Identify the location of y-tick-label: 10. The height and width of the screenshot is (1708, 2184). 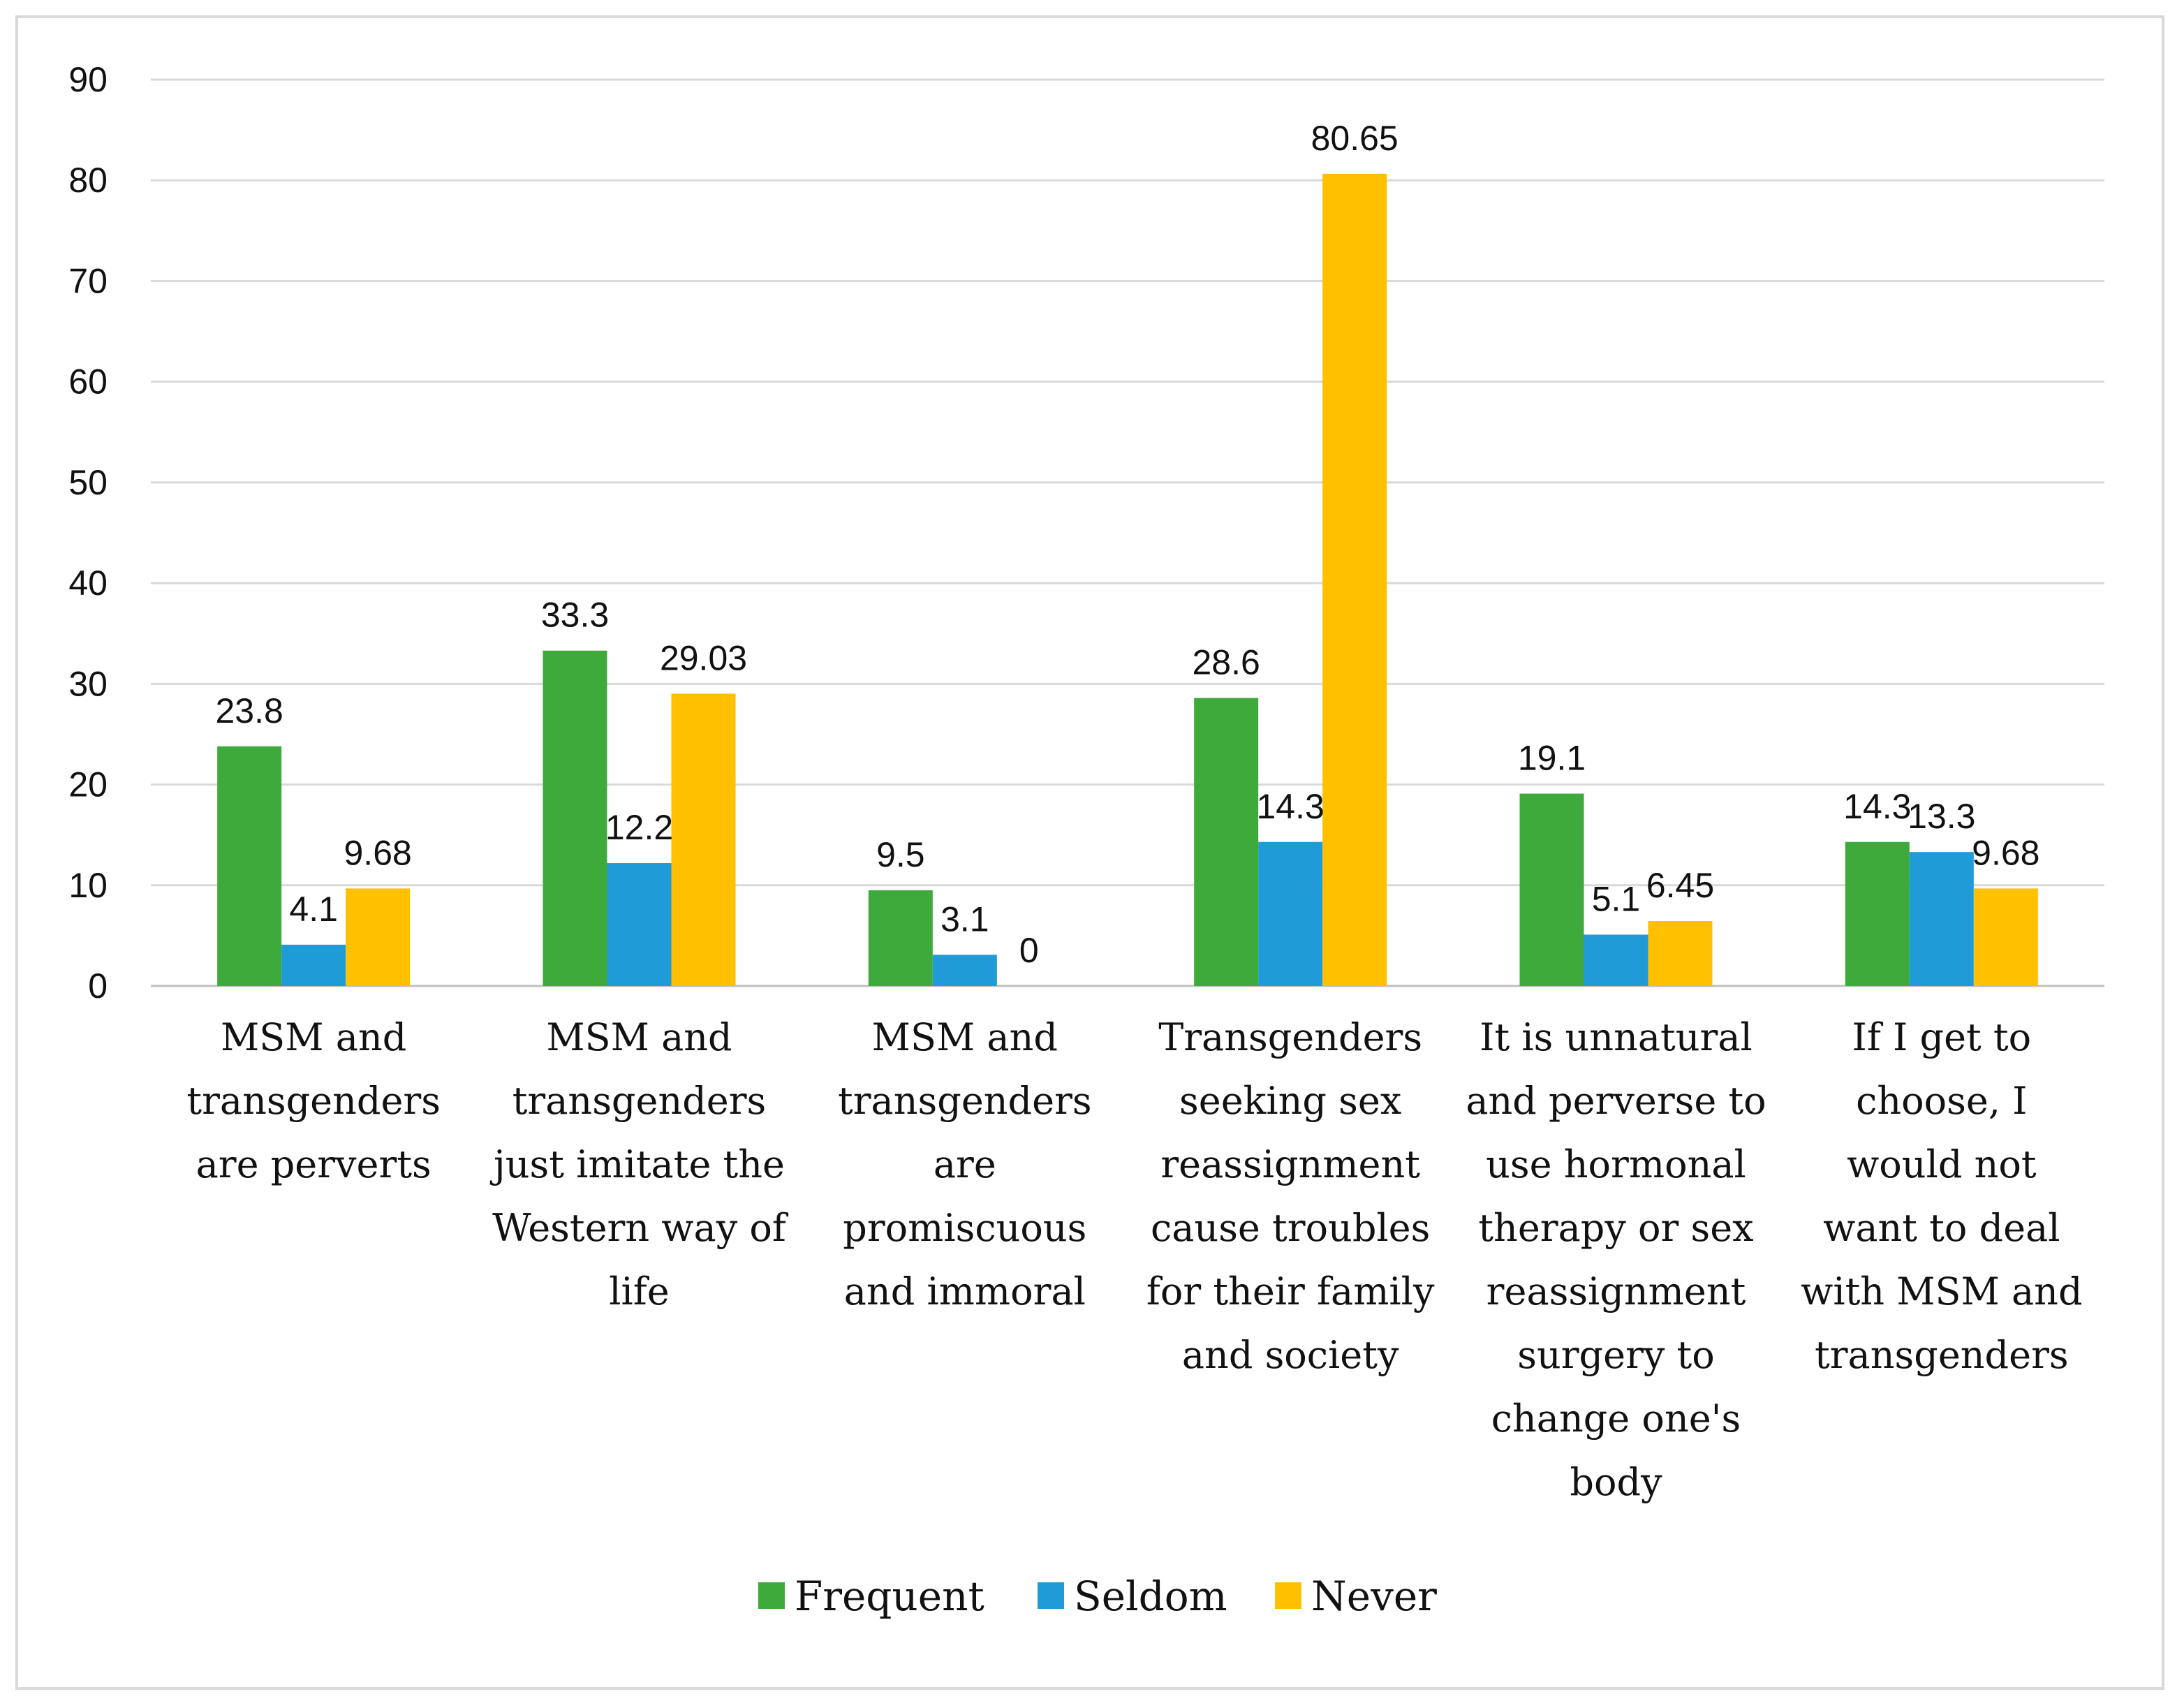
(88, 885).